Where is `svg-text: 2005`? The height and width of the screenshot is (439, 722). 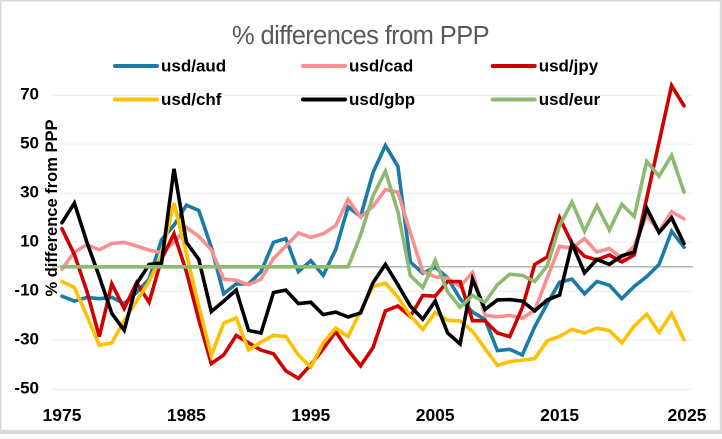
svg-text: 2005 is located at coordinates (435, 415).